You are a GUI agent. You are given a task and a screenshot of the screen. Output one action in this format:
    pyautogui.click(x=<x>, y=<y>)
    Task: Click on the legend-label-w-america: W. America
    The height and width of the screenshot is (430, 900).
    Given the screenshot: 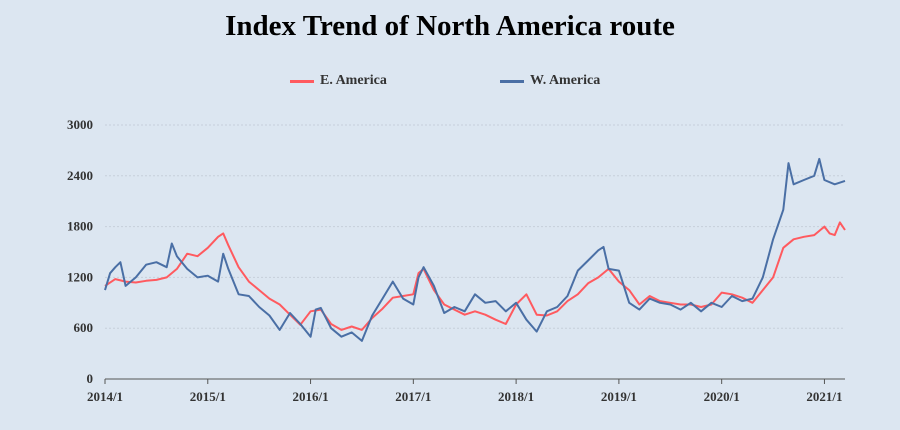 What is the action you would take?
    pyautogui.click(x=565, y=80)
    